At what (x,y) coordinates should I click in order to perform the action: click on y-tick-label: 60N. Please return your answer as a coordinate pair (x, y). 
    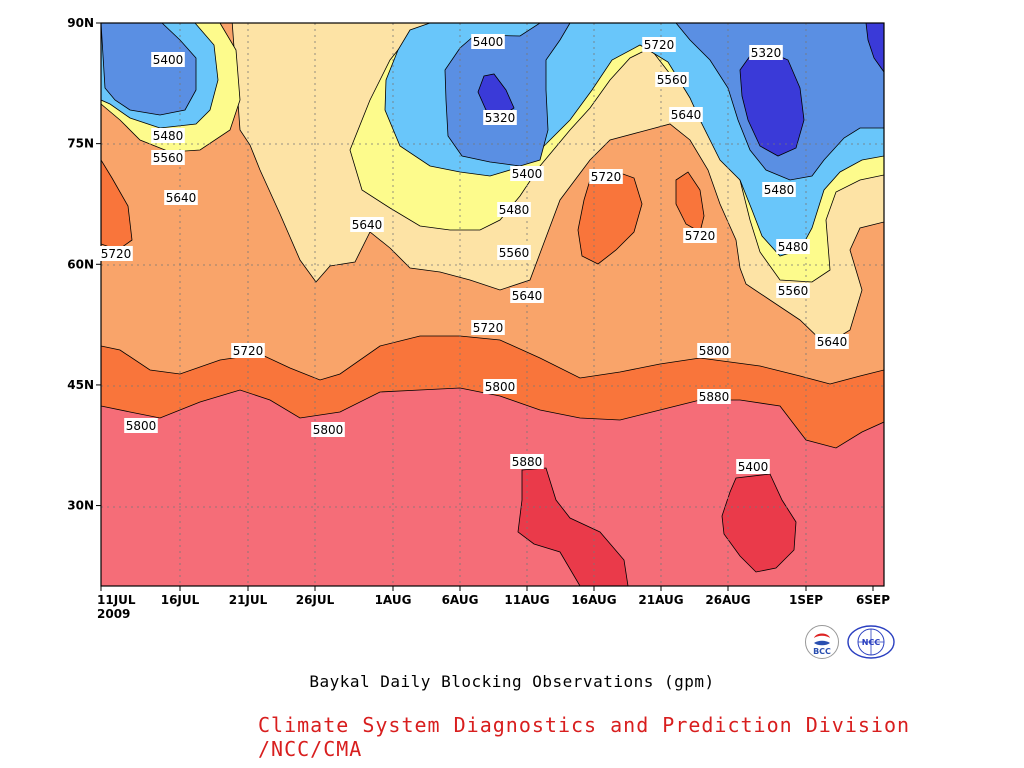
    Looking at the image, I should click on (80, 264).